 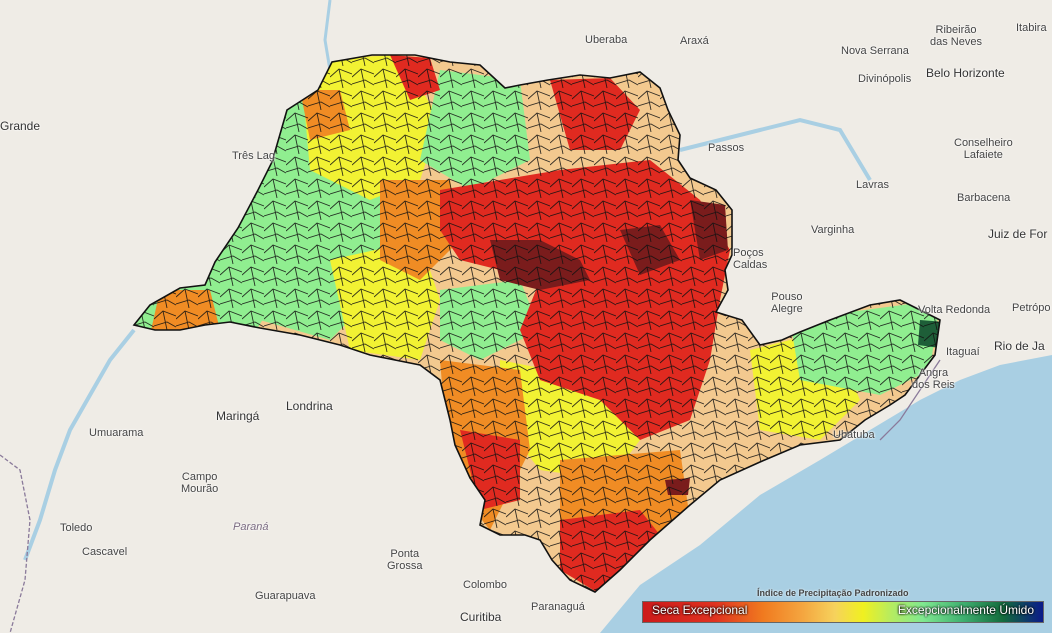 I want to click on city-angra-dos-reis: Angra dos Reis, so click(x=933, y=379).